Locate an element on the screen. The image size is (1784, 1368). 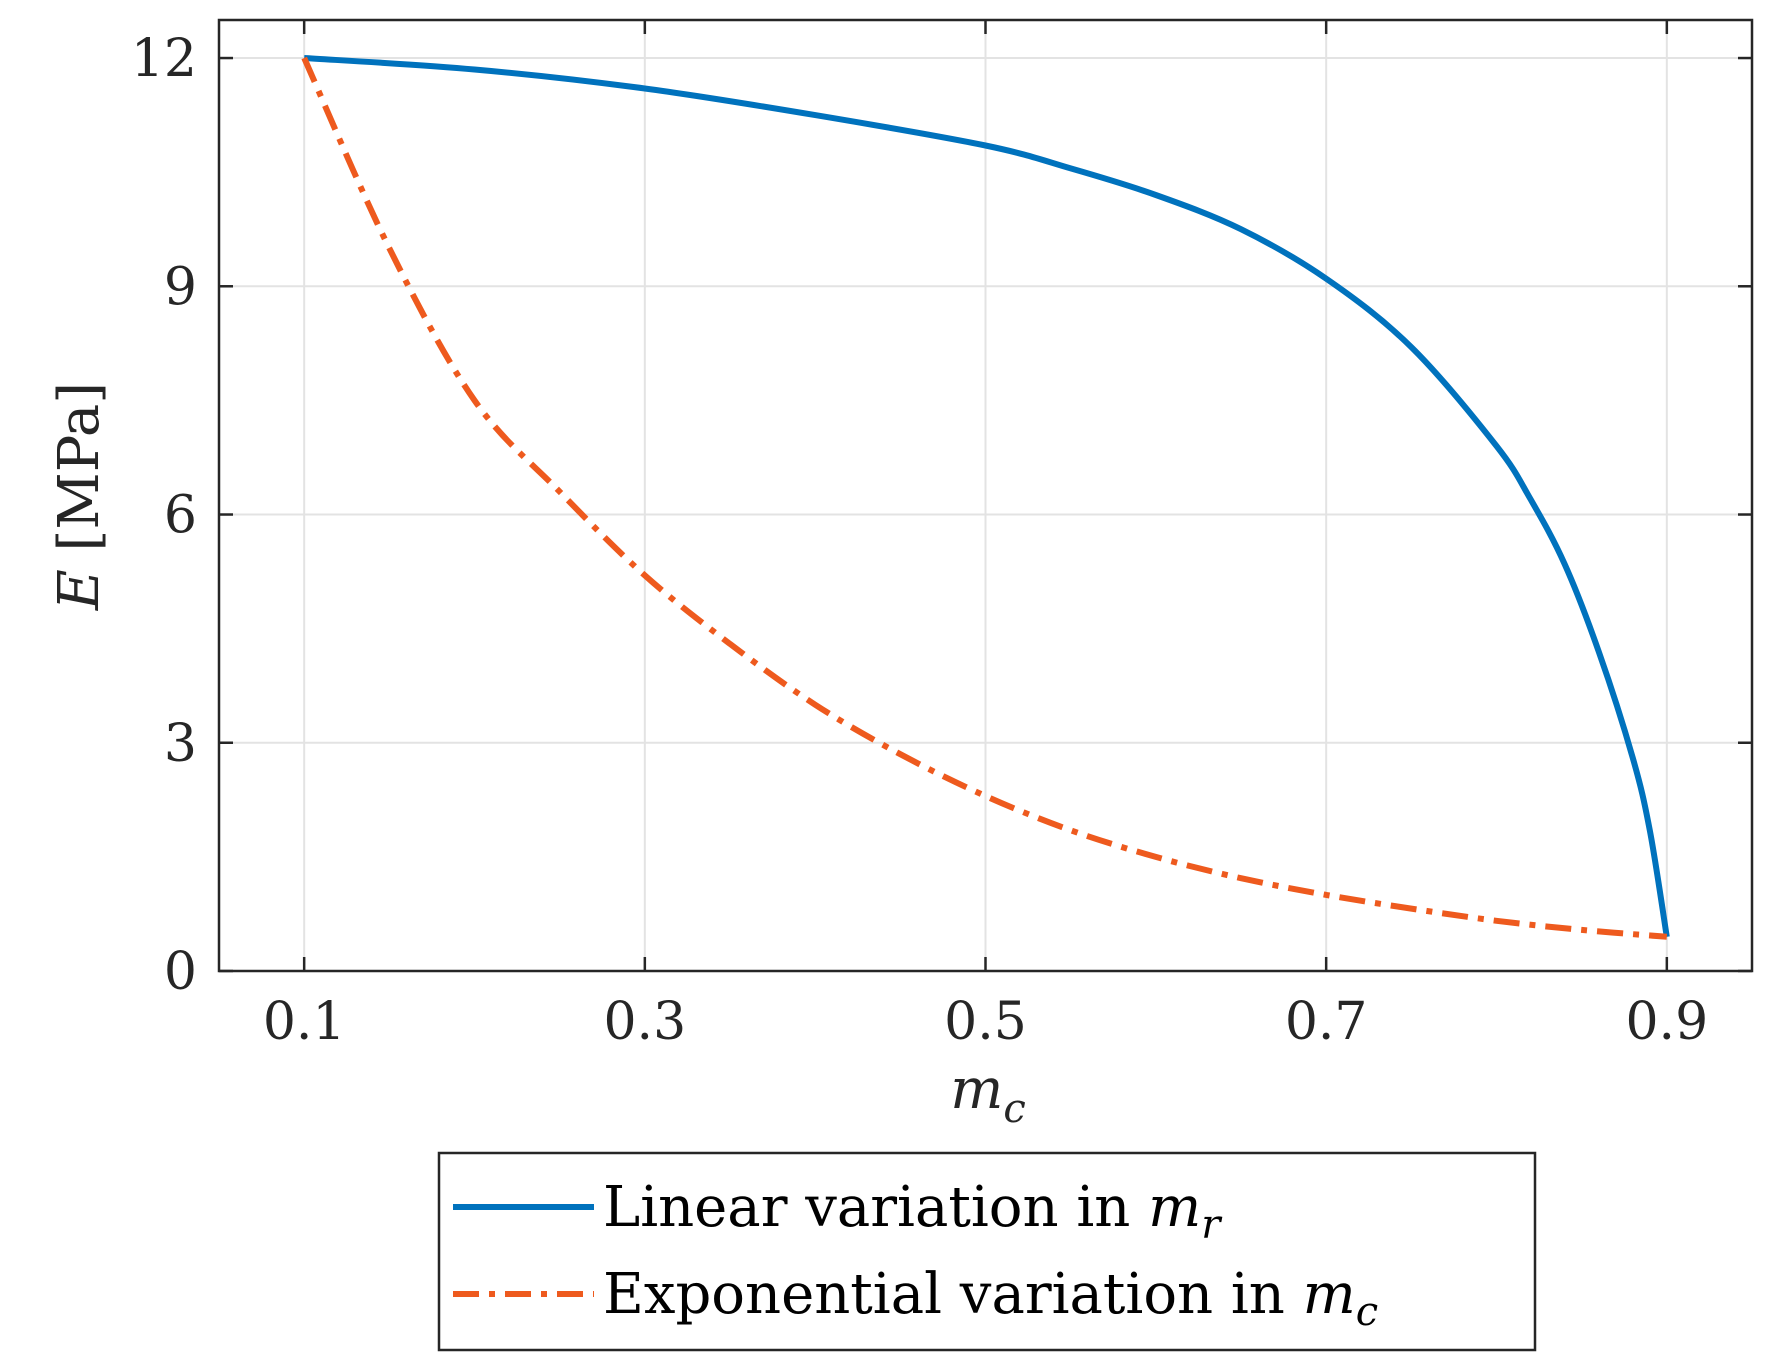
legend-box is located at coordinates (987, 1251).